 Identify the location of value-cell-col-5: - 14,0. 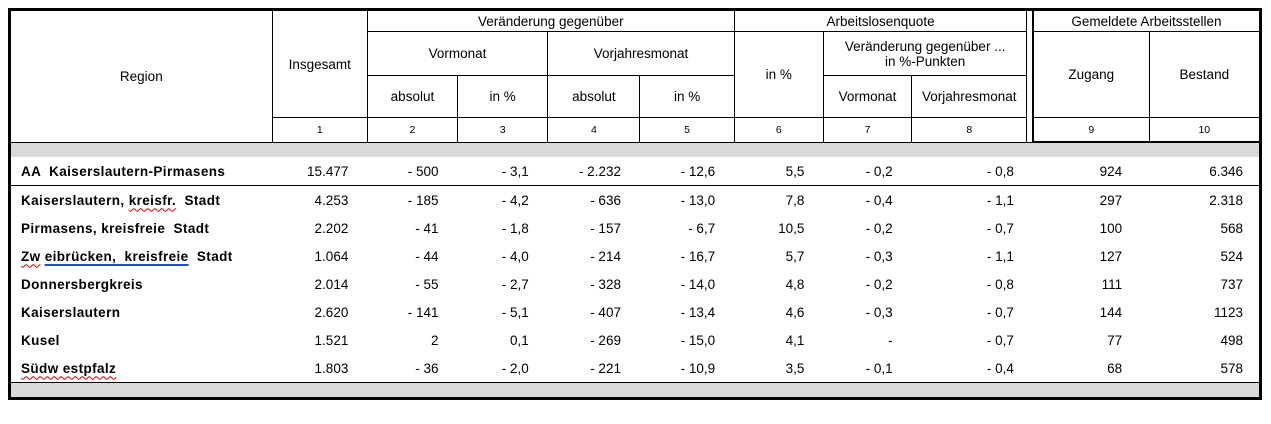
(698, 284).